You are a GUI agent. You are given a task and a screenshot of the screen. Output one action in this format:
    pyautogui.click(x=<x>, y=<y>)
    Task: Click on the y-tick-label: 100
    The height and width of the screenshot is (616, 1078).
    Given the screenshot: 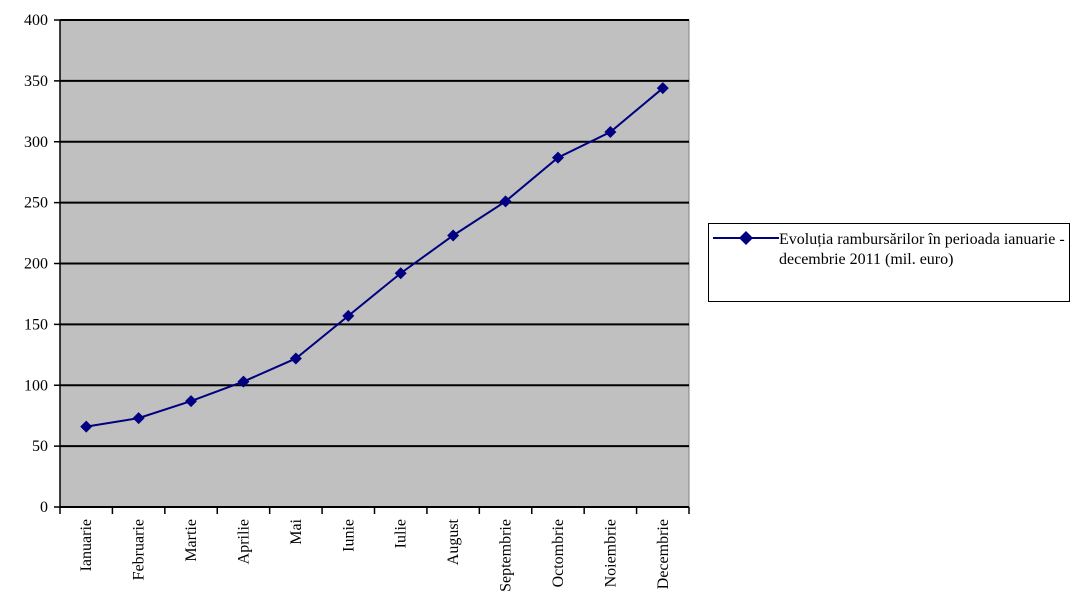 What is the action you would take?
    pyautogui.click(x=36, y=385)
    